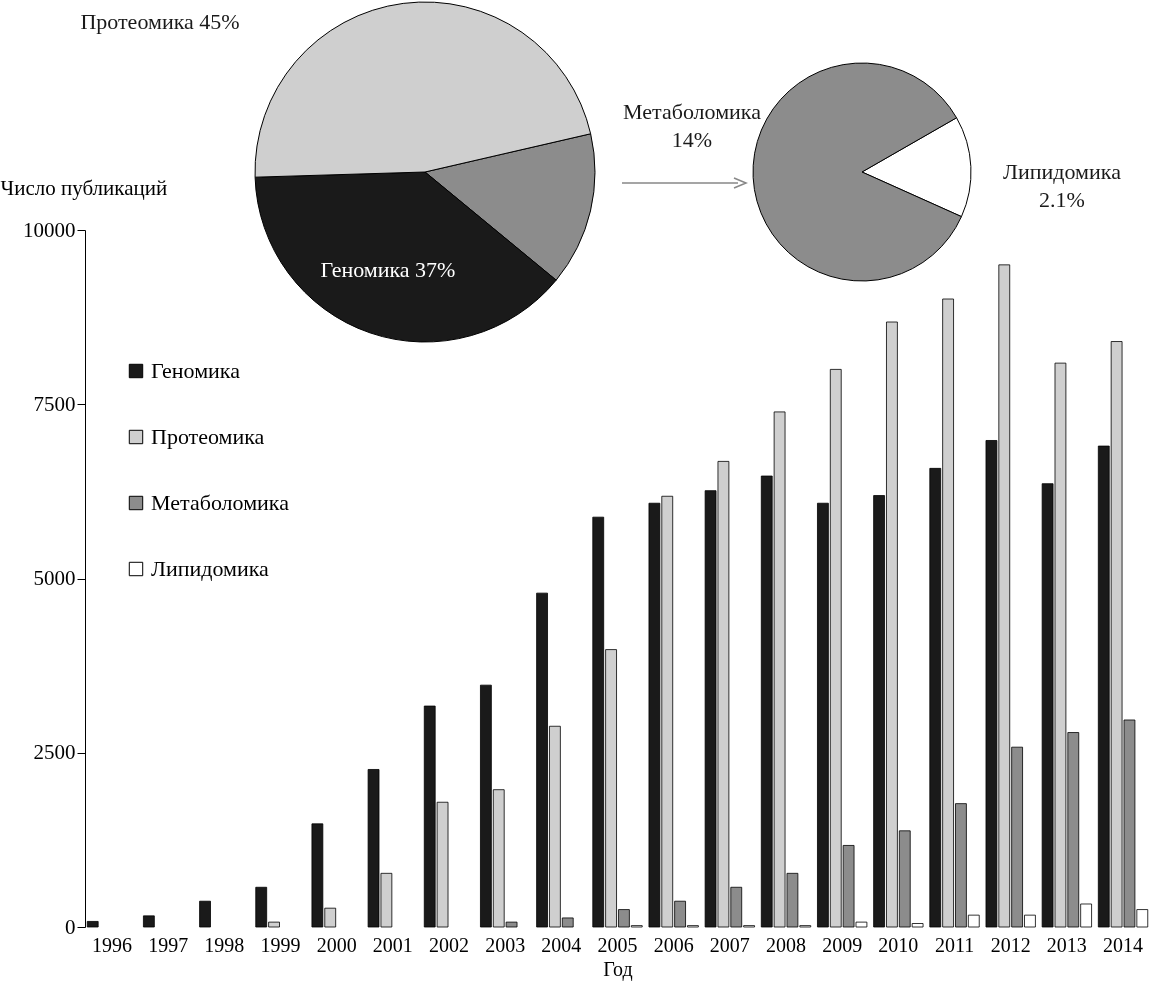 Image resolution: width=1154 pixels, height=995 pixels. What do you see at coordinates (505, 944) in the screenshot?
I see `x-tick-label: 2003` at bounding box center [505, 944].